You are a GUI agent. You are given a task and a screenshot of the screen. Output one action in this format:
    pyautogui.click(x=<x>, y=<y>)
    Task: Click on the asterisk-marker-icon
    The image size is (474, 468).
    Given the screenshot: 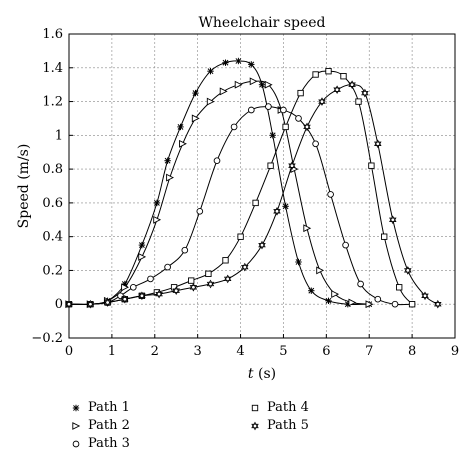 What is the action you would take?
    pyautogui.click(x=76, y=407)
    